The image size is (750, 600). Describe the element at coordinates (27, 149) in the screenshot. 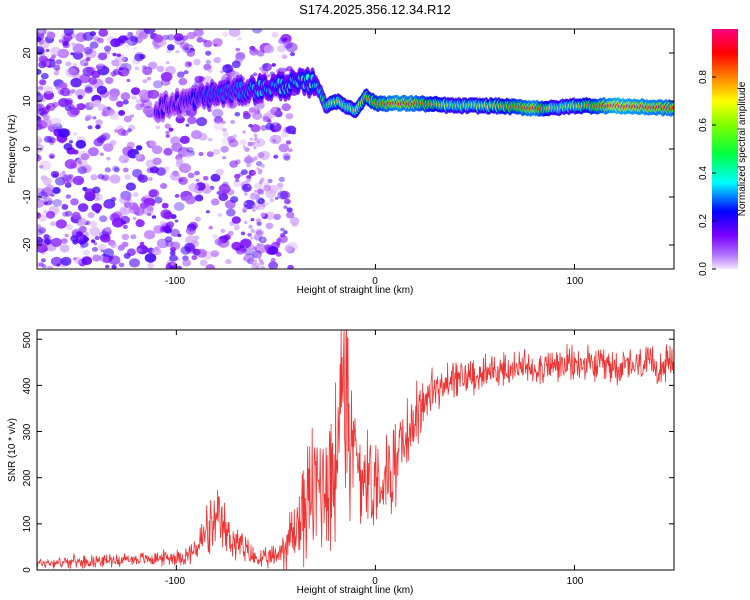

I see `y-tick-label: 0` at that location.